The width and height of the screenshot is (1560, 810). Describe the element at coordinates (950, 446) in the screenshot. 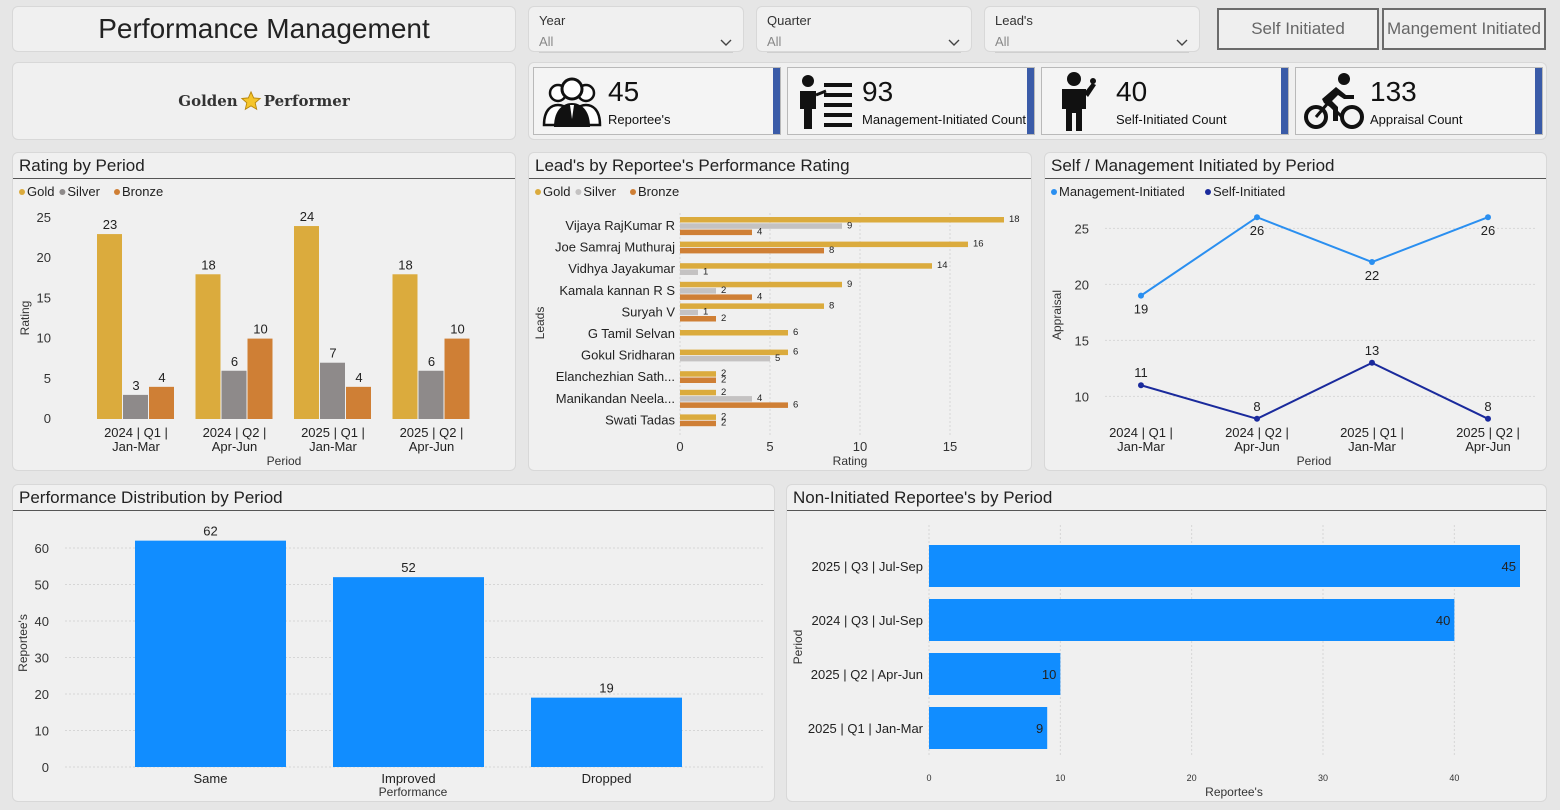

I see `x-tick-label: 15` at that location.